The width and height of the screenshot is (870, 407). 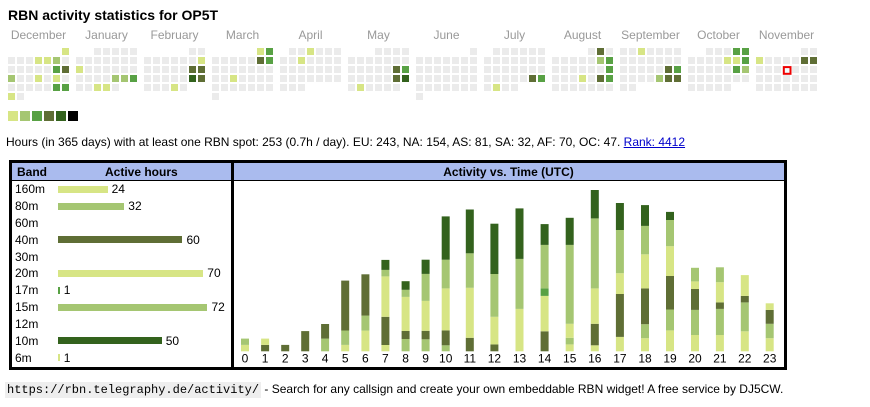 What do you see at coordinates (425, 359) in the screenshot?
I see `svg-text: 9` at bounding box center [425, 359].